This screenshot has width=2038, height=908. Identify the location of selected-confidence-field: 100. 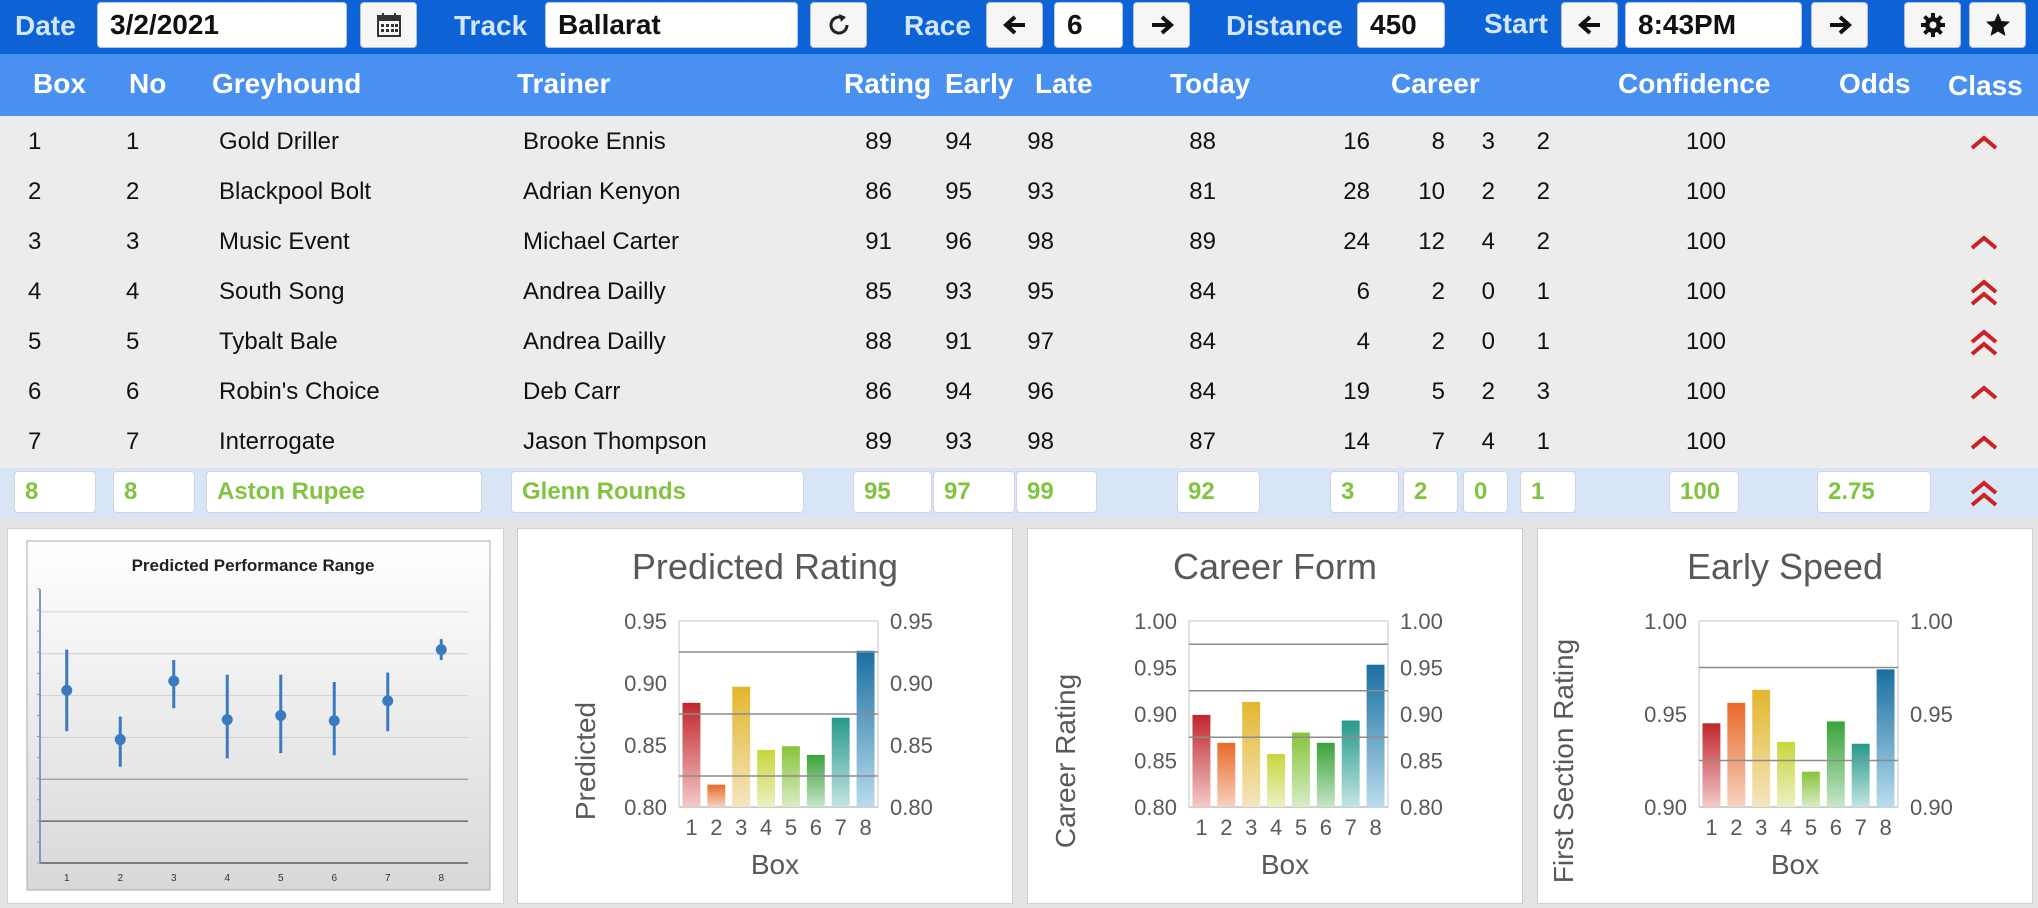
(1704, 492).